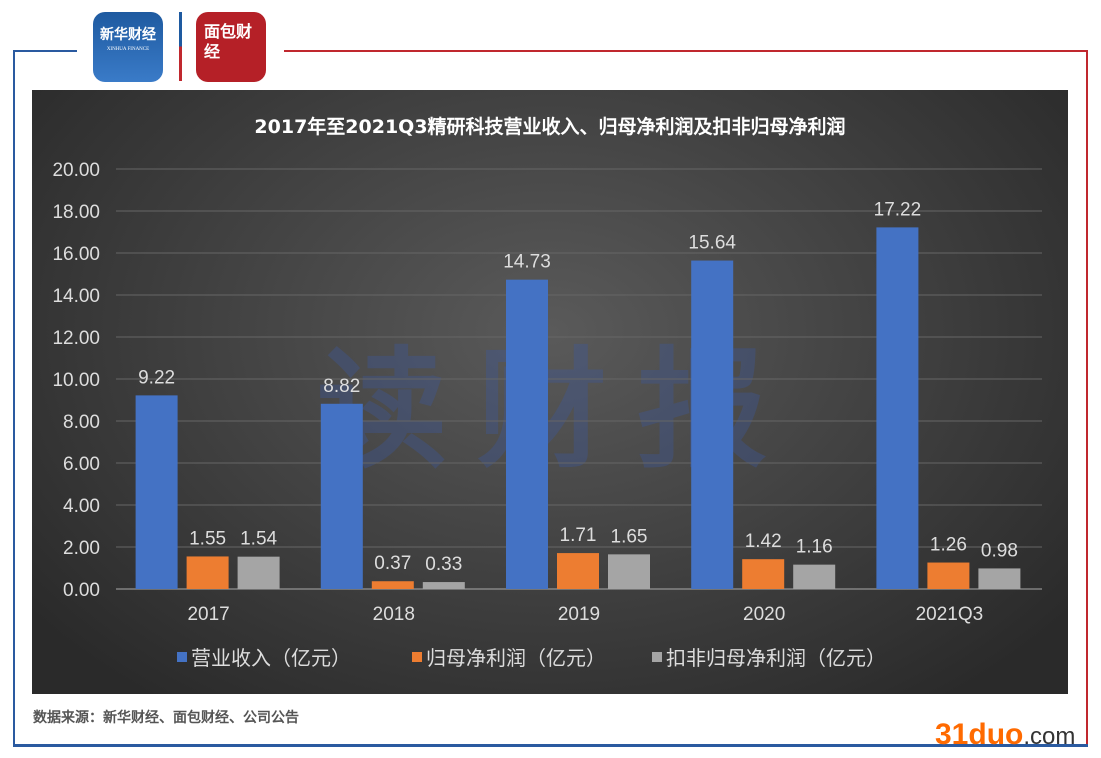  Describe the element at coordinates (341, 386) in the screenshot. I see `data-label: 8.82` at that location.